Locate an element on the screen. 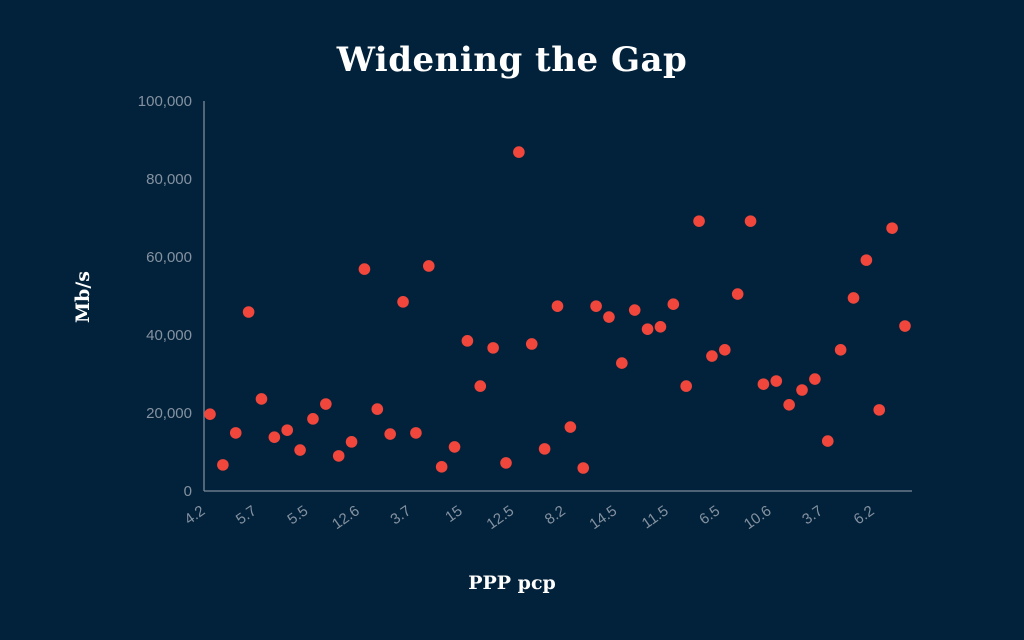 Image resolution: width=1024 pixels, height=640 pixels. x-tick-label: 8.2 is located at coordinates (555, 515).